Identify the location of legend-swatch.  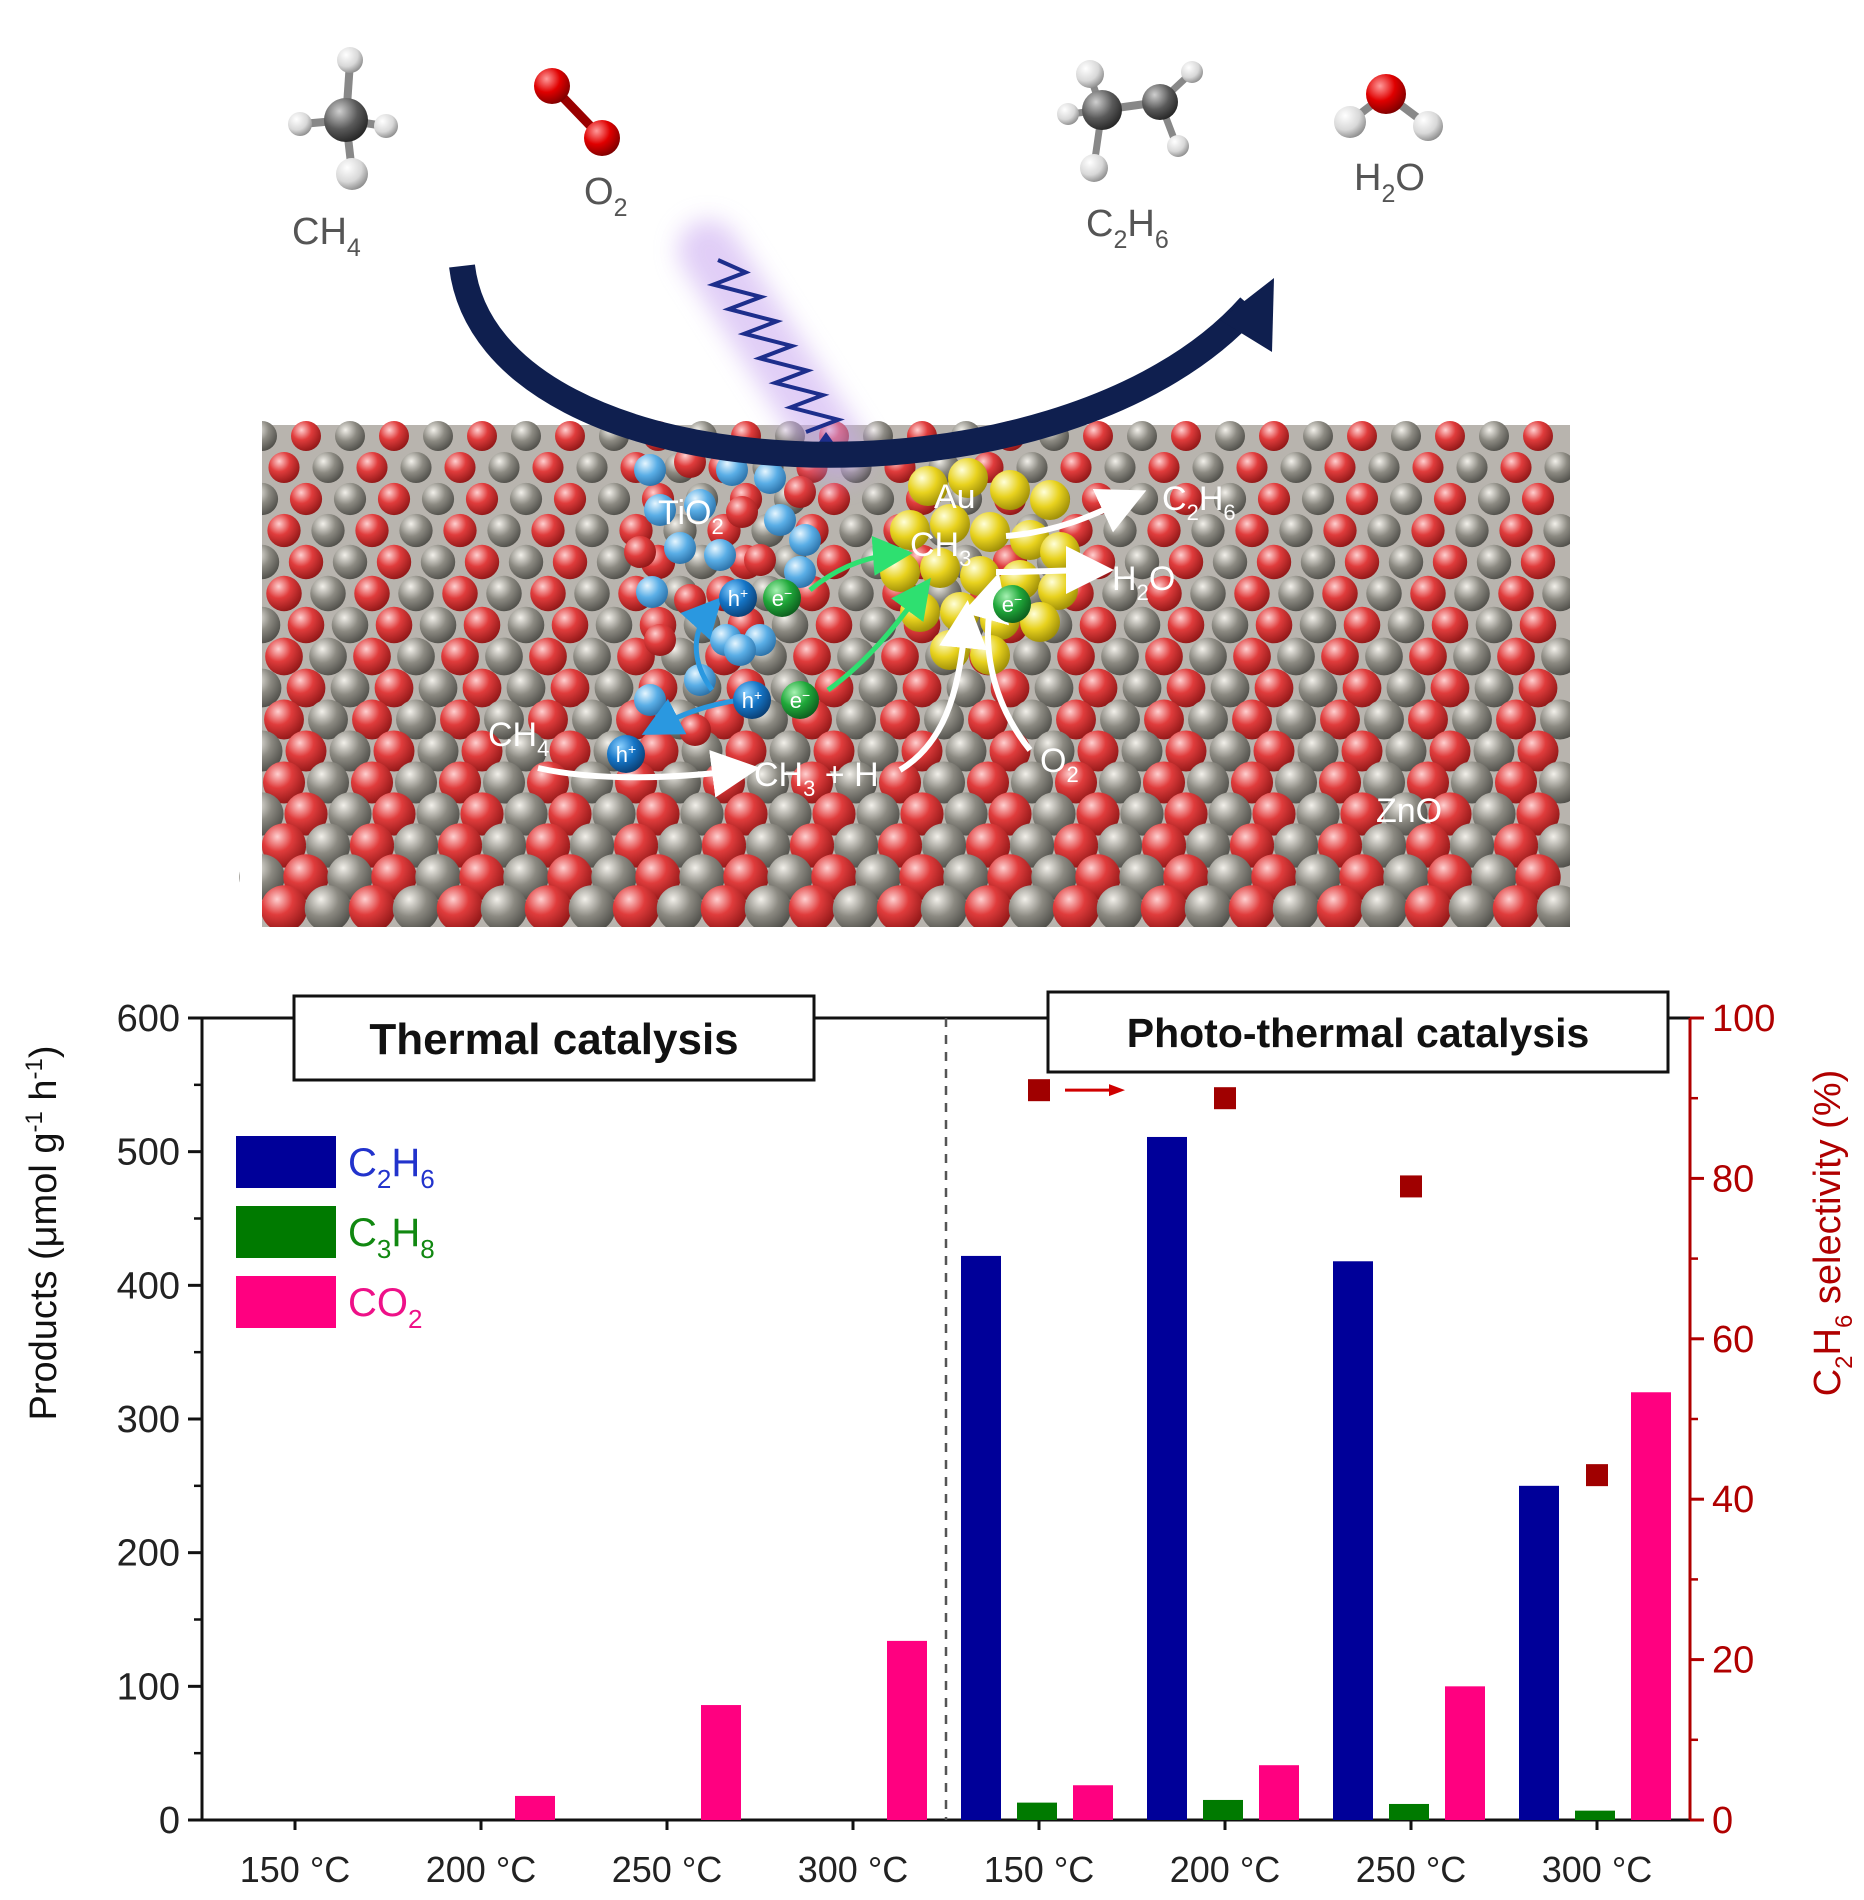
(286, 1302).